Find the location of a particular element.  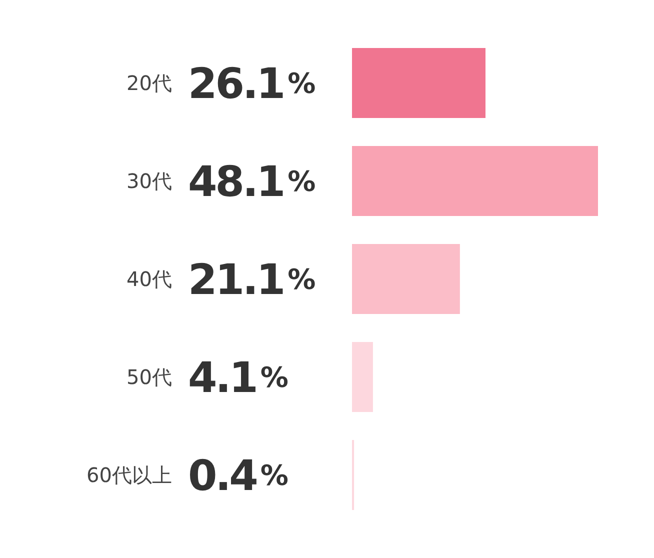

y-tick-label: 50代 is located at coordinates (149, 377).